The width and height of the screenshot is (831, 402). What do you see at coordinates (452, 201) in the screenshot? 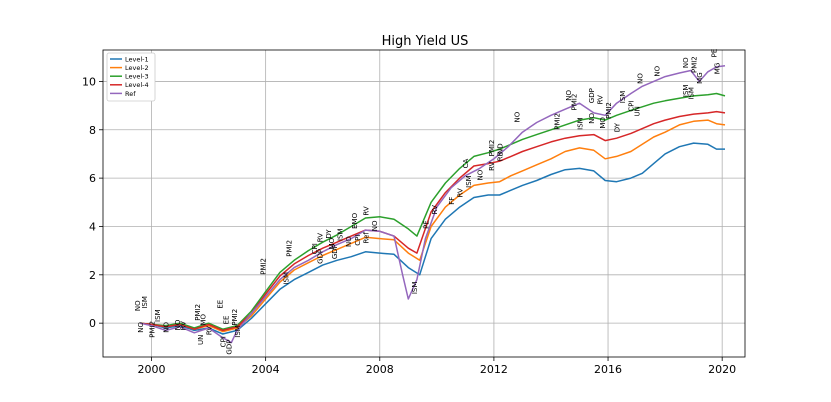
I see `annotation-label: FF` at bounding box center [452, 201].